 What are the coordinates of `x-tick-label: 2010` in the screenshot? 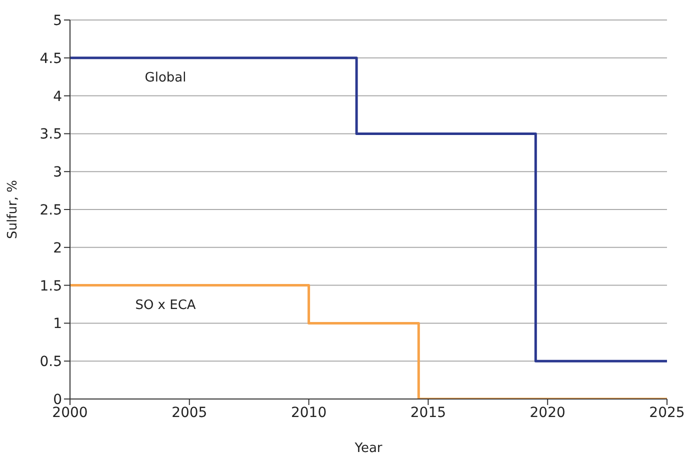 It's located at (308, 412).